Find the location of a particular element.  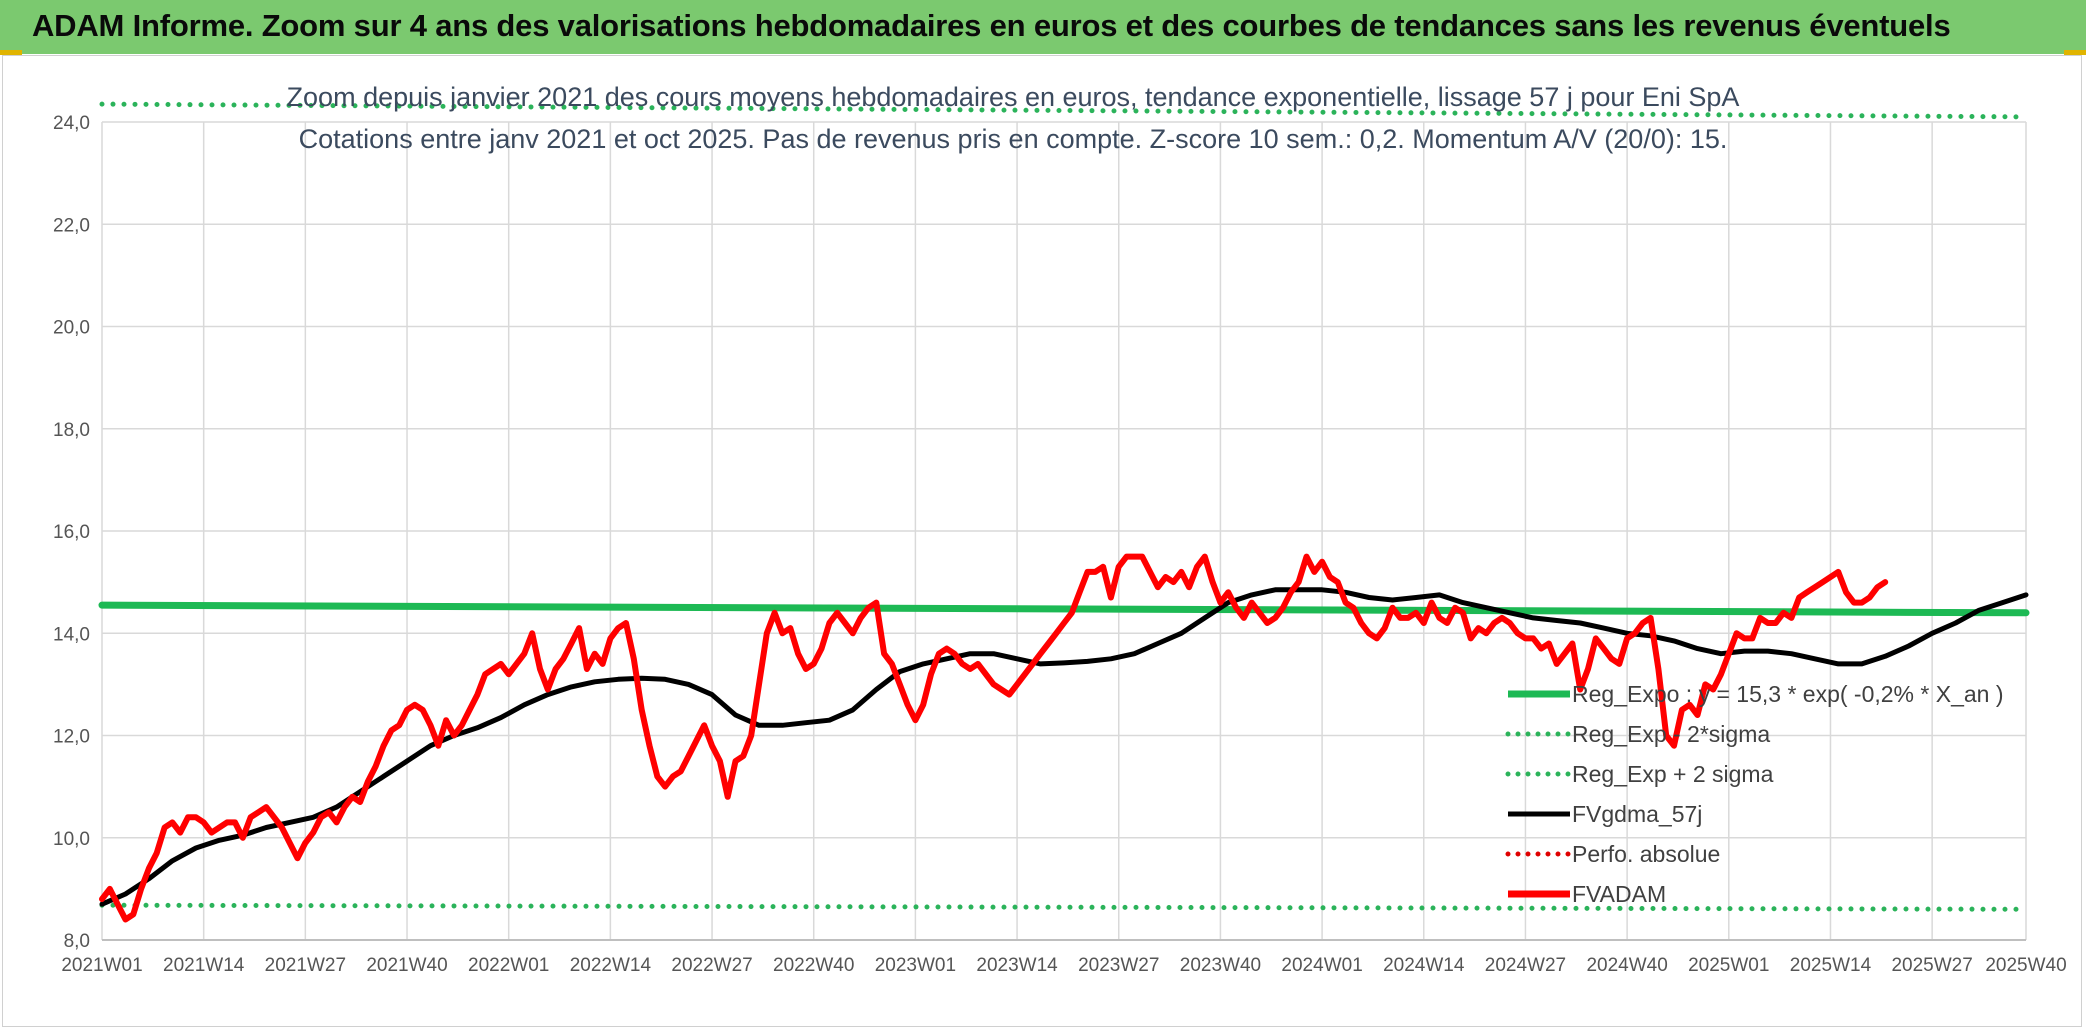

y-tick-label: 24,0 is located at coordinates (71, 123).